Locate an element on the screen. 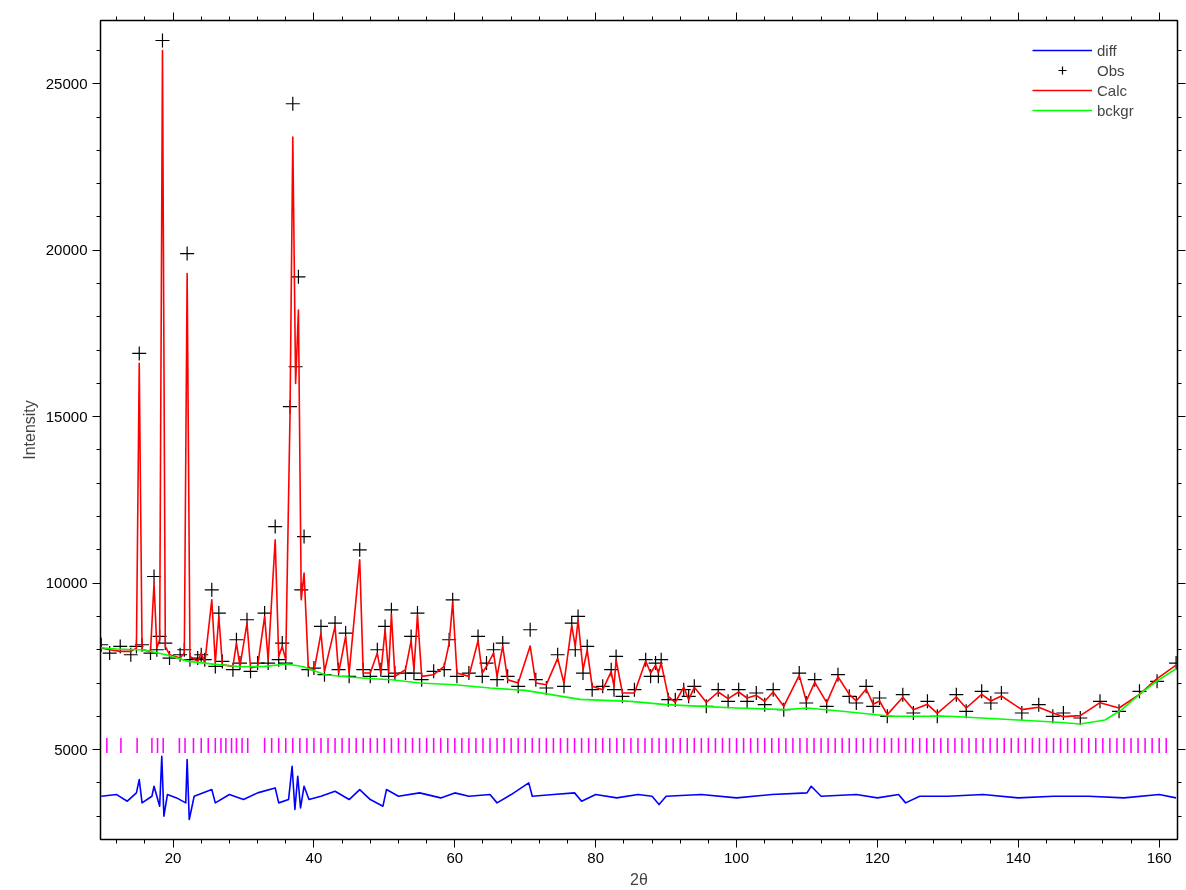 The image size is (1186, 890). x-tick-label: 40 is located at coordinates (314, 857).